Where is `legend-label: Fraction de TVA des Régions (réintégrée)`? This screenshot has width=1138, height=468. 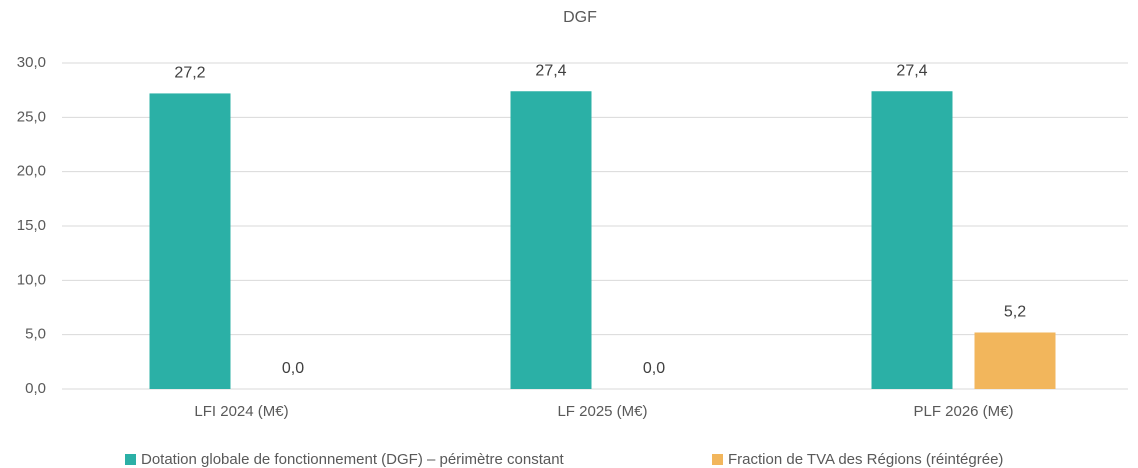 legend-label: Fraction de TVA des Régions (réintégrée) is located at coordinates (865, 459).